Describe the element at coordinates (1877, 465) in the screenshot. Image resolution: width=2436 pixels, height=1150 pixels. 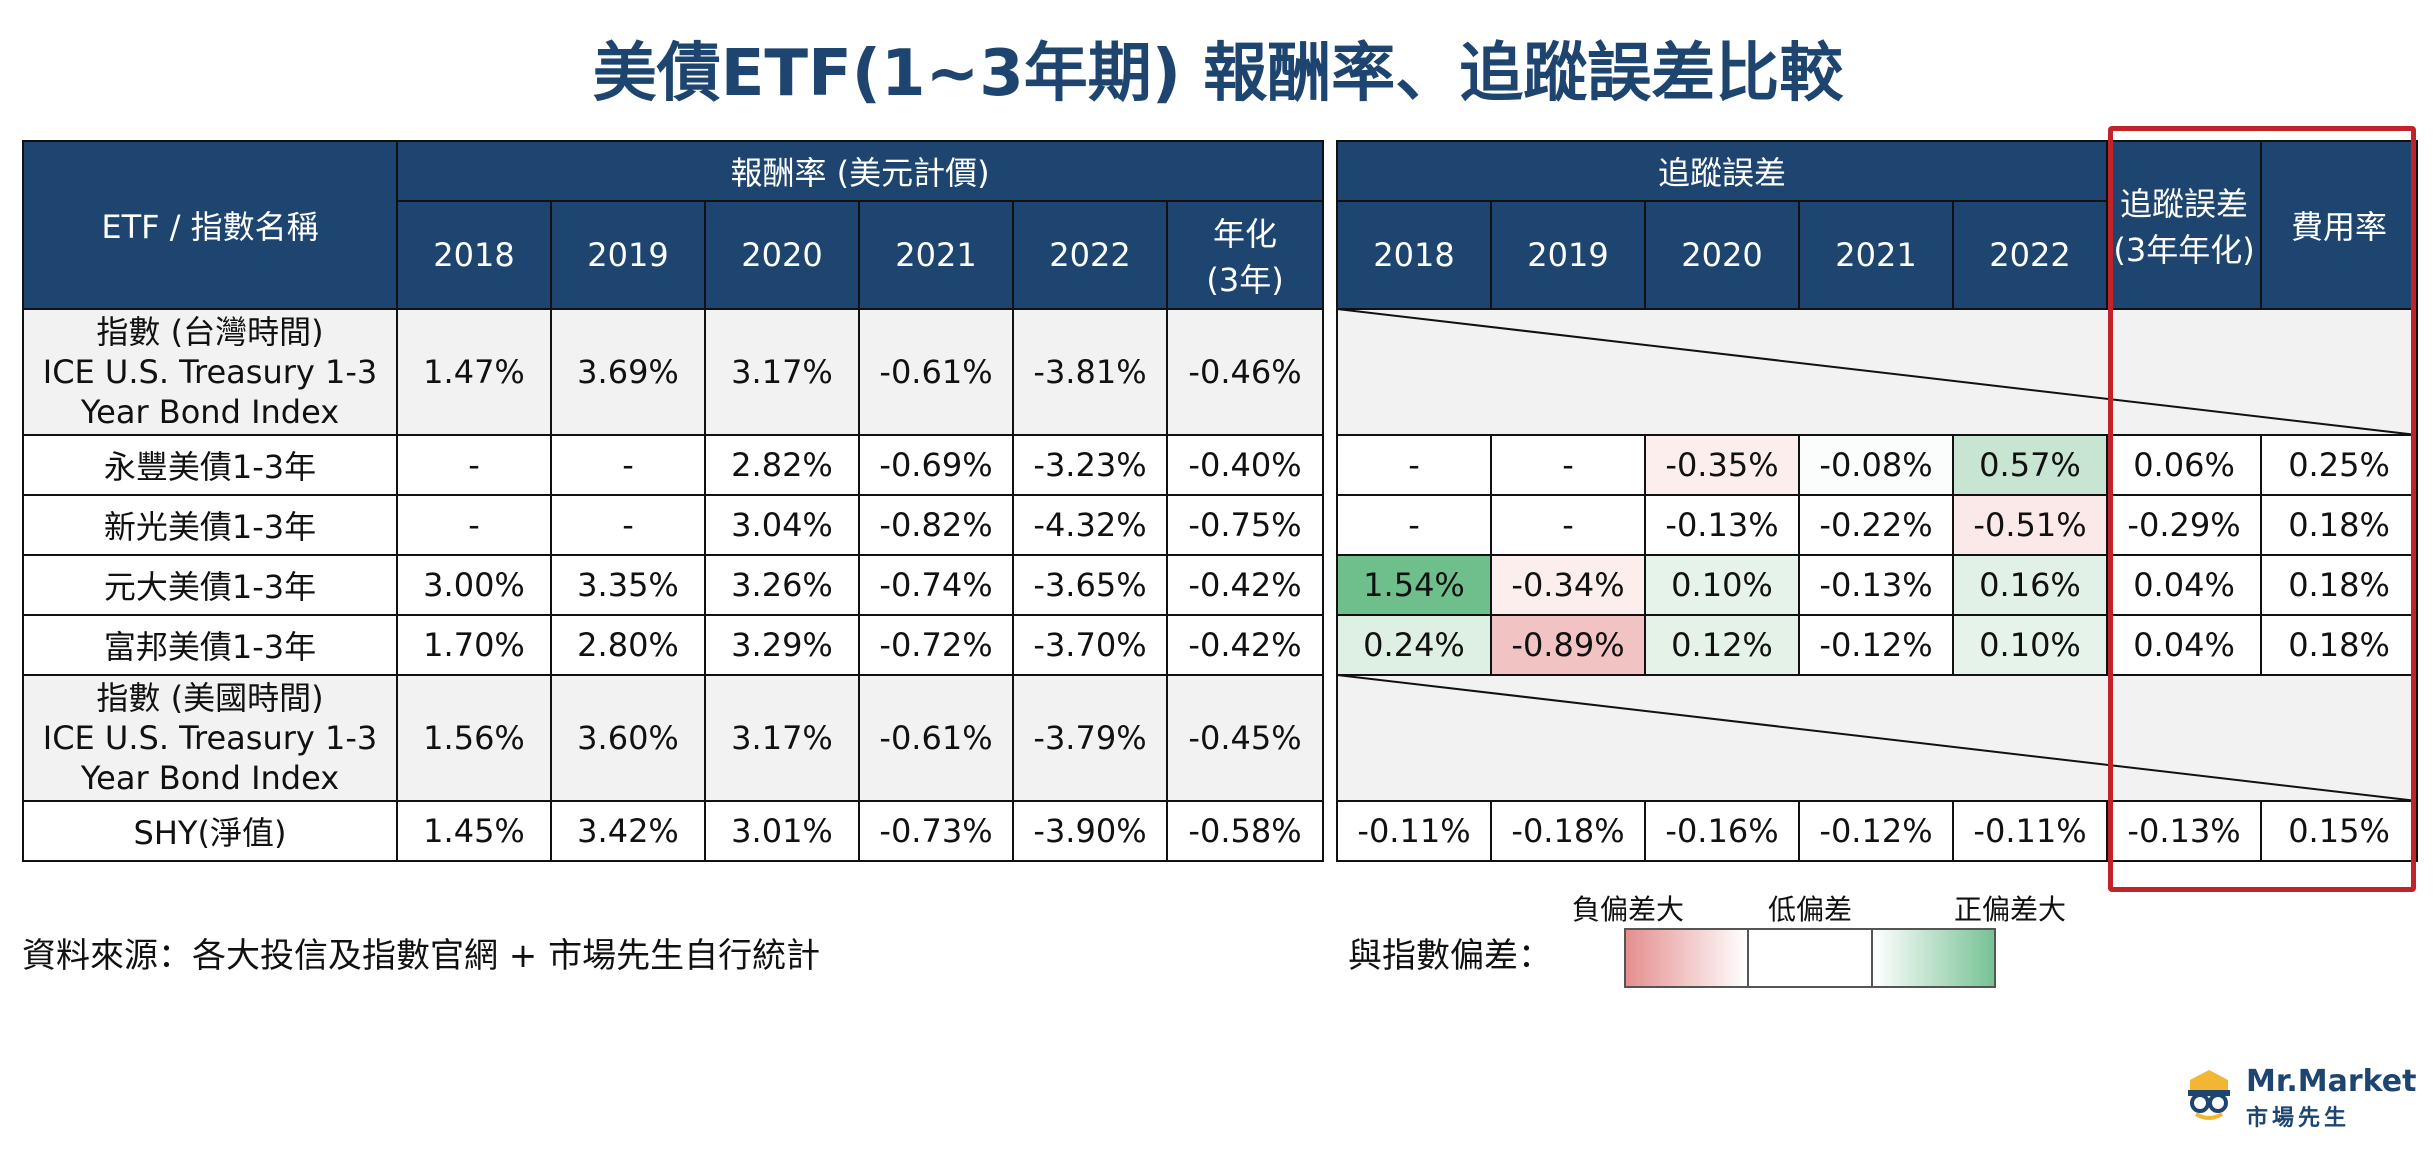
I see `table-row: - - -0.35% -0.08% 0.57% 0.06% 0.25%` at that location.